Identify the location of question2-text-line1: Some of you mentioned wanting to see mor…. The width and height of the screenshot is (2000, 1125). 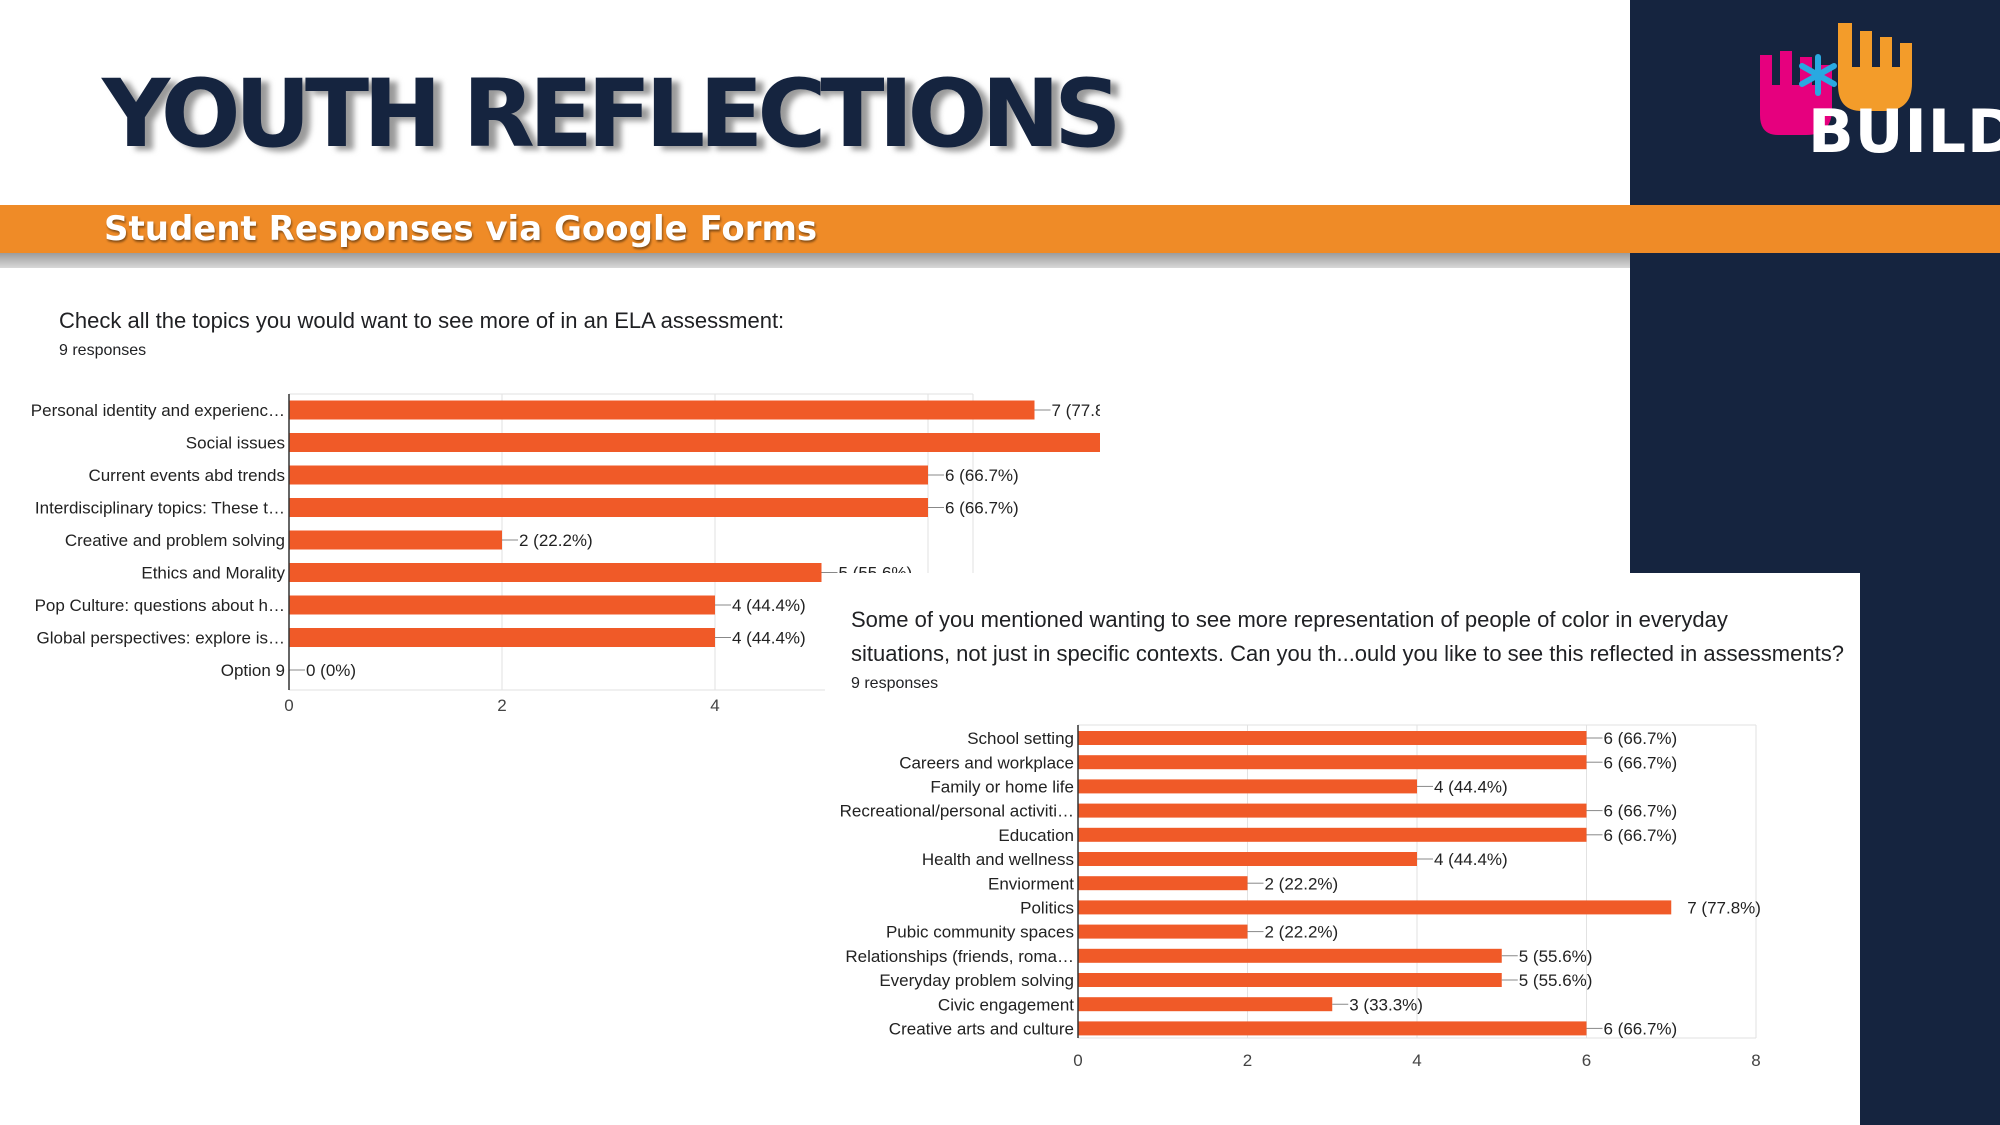
(1289, 619).